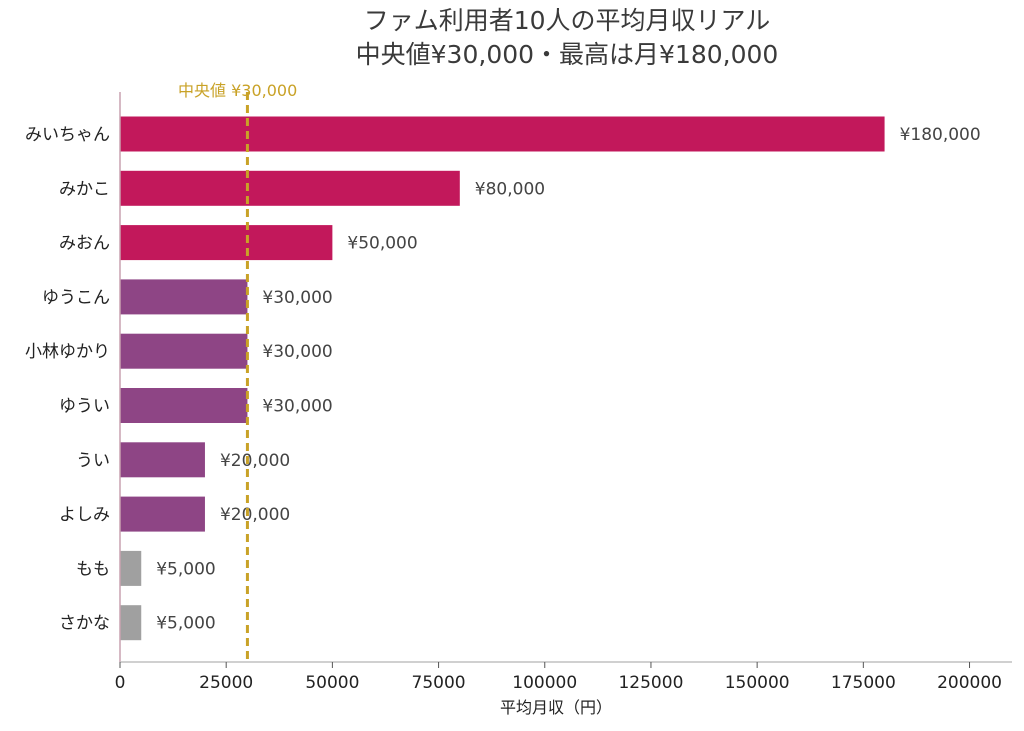  What do you see at coordinates (84, 244) in the screenshot?
I see `category-label: みおん` at bounding box center [84, 244].